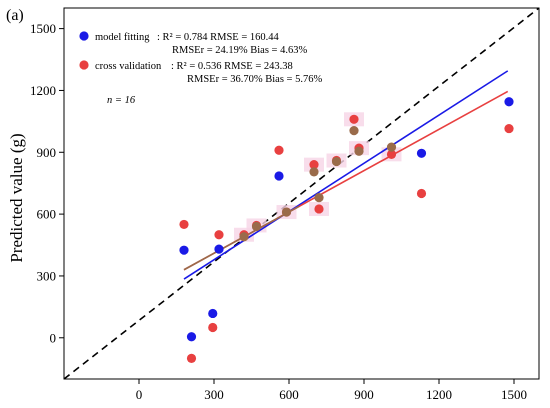  What do you see at coordinates (239, 50) in the screenshot?
I see `legend-stats-line2: RMSEr = 24.19% Bias = 4.63%` at bounding box center [239, 50].